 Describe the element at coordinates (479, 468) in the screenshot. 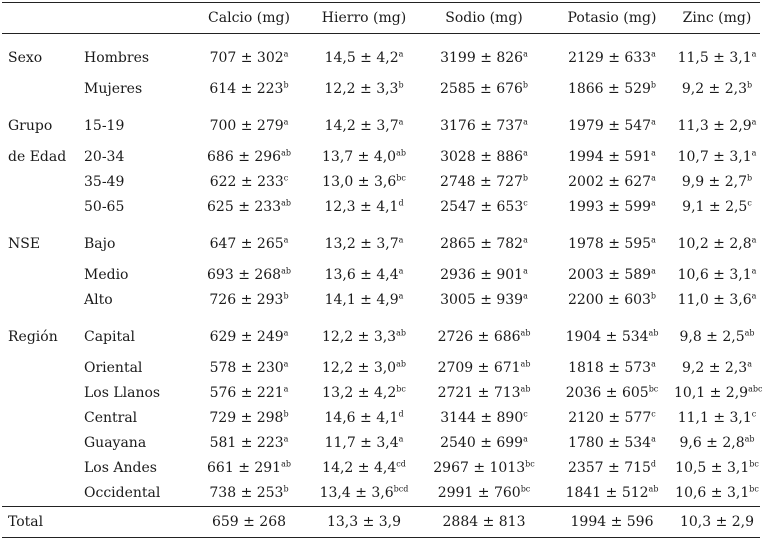

I see `value-text: 2967 ± 1013` at that location.